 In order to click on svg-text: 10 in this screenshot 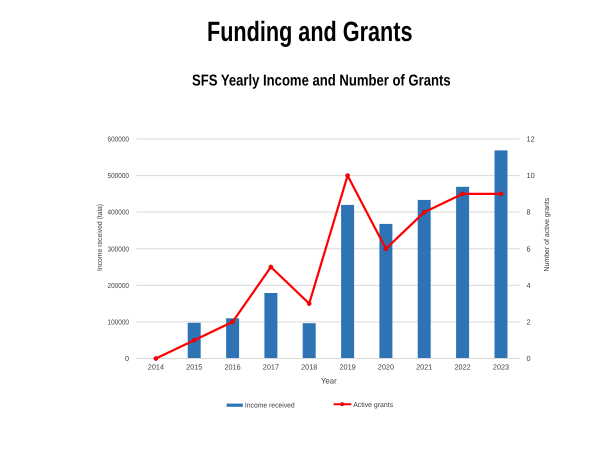, I will do `click(531, 175)`.